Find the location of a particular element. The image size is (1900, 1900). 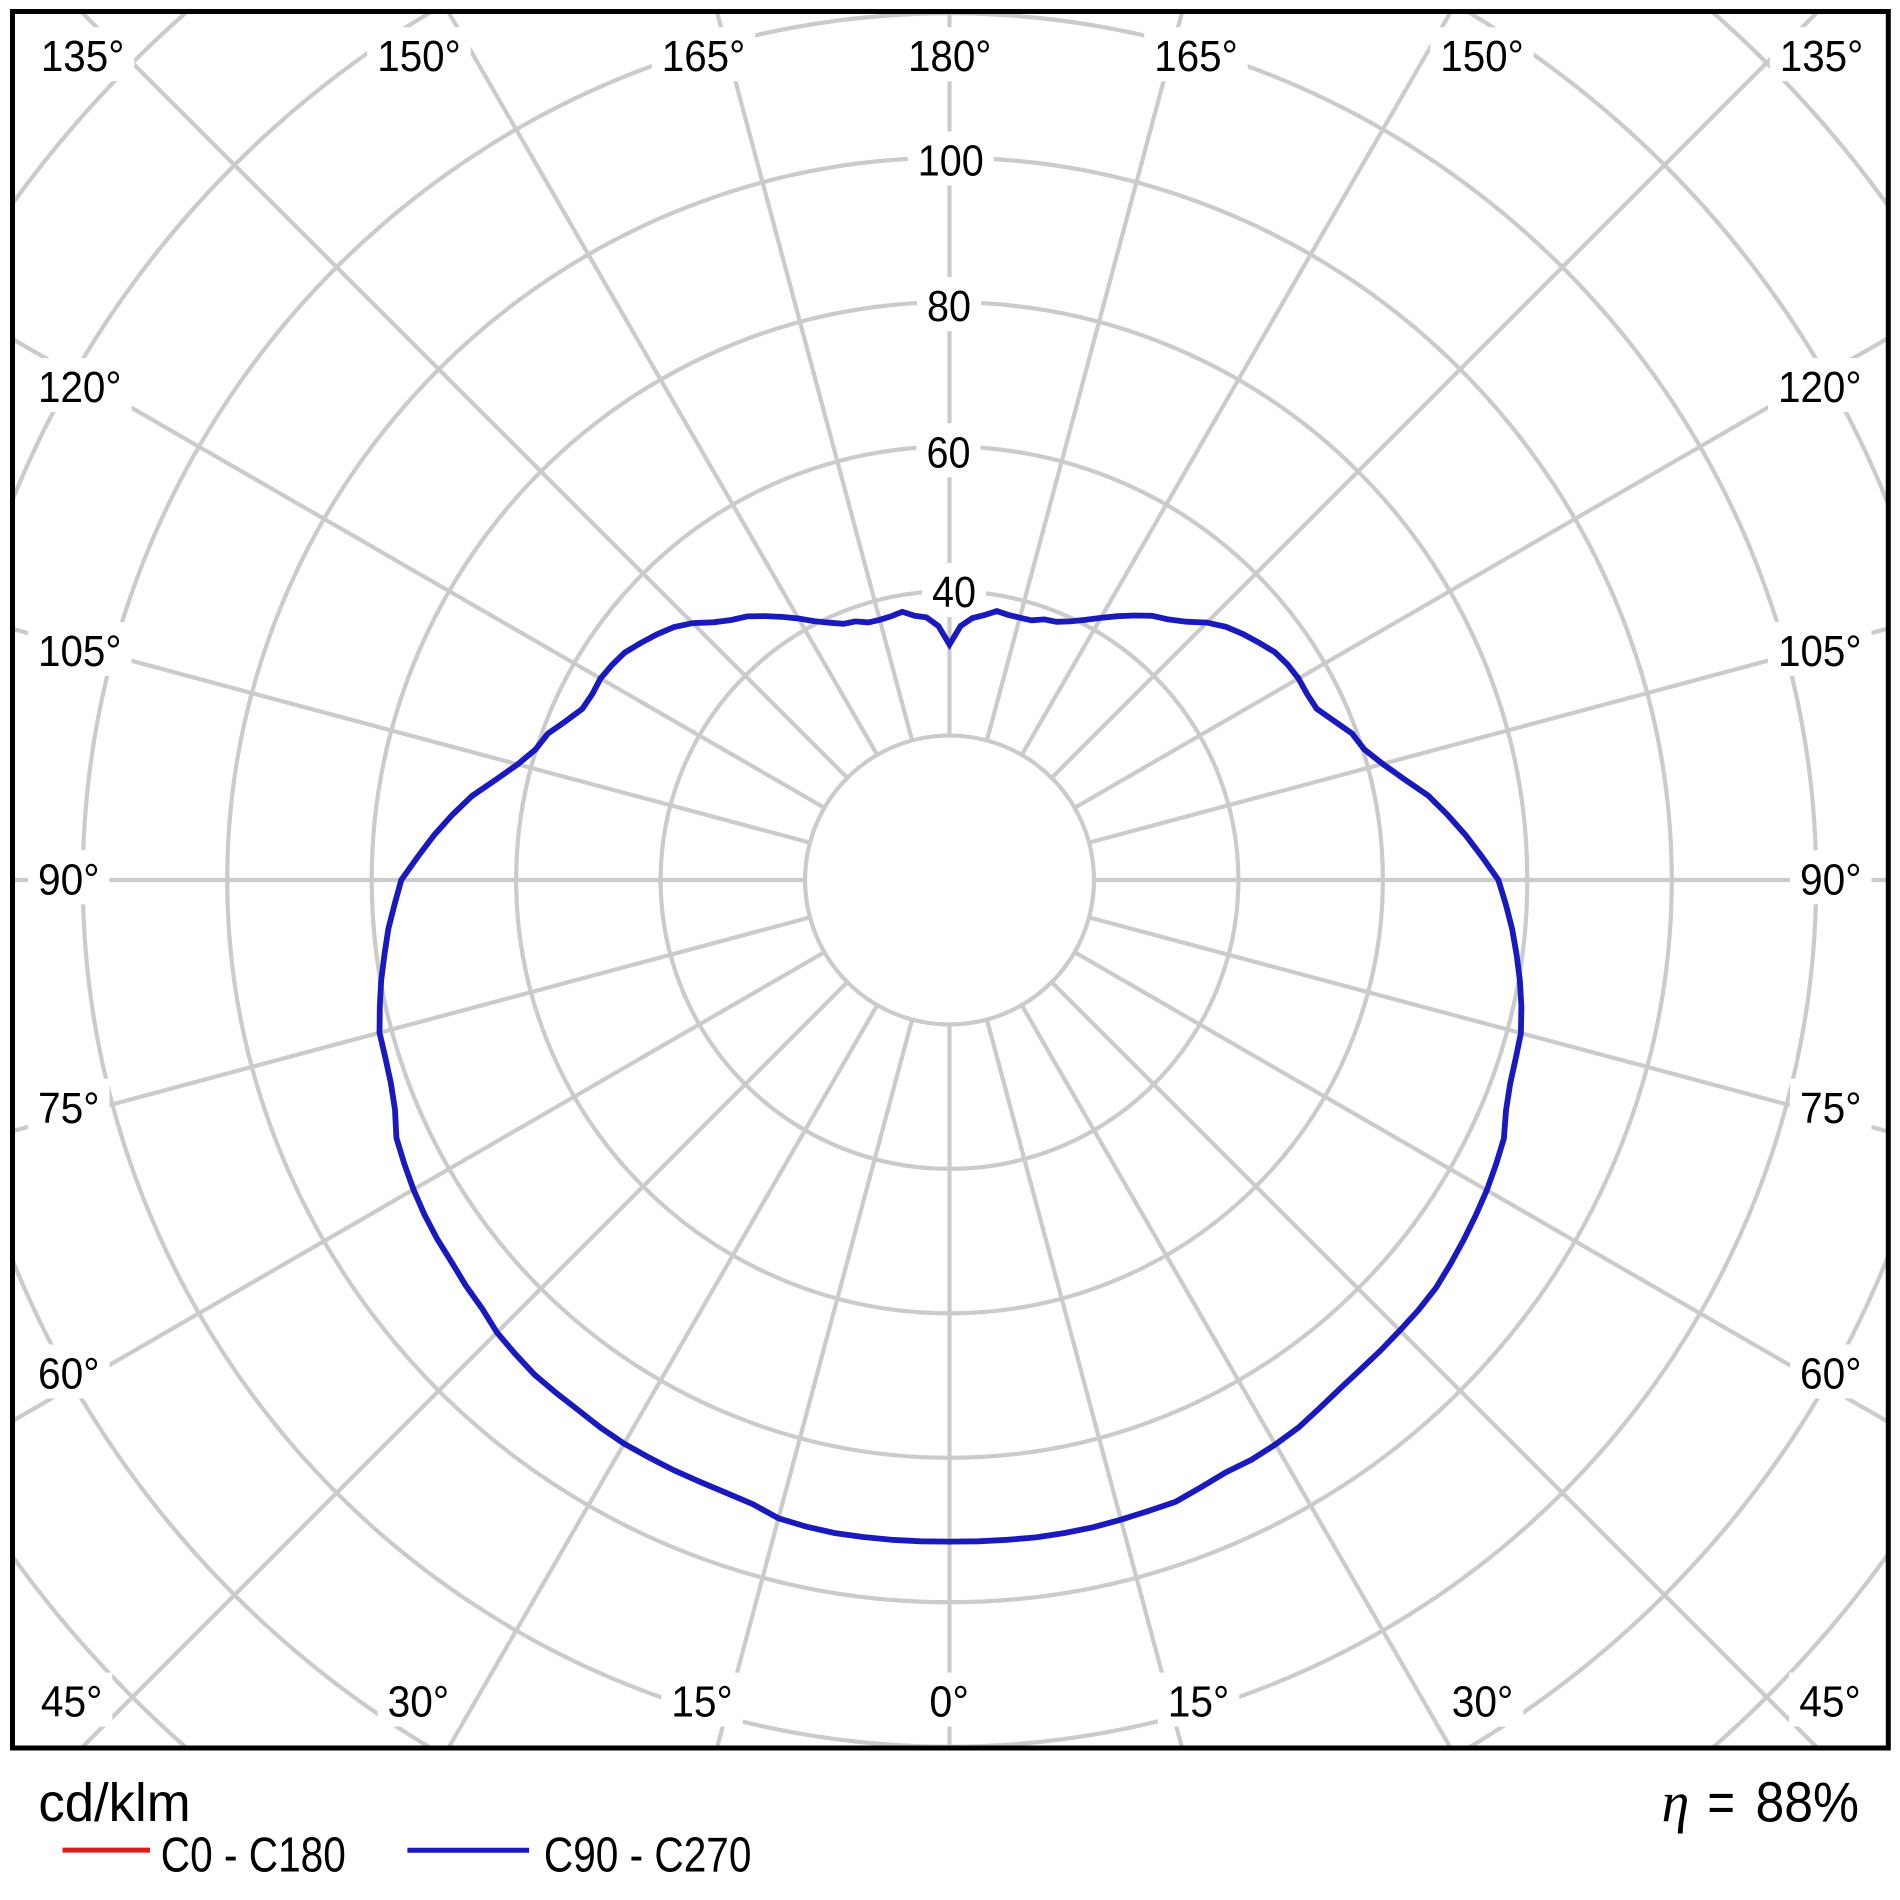

svg-text: 80 is located at coordinates (949, 307).